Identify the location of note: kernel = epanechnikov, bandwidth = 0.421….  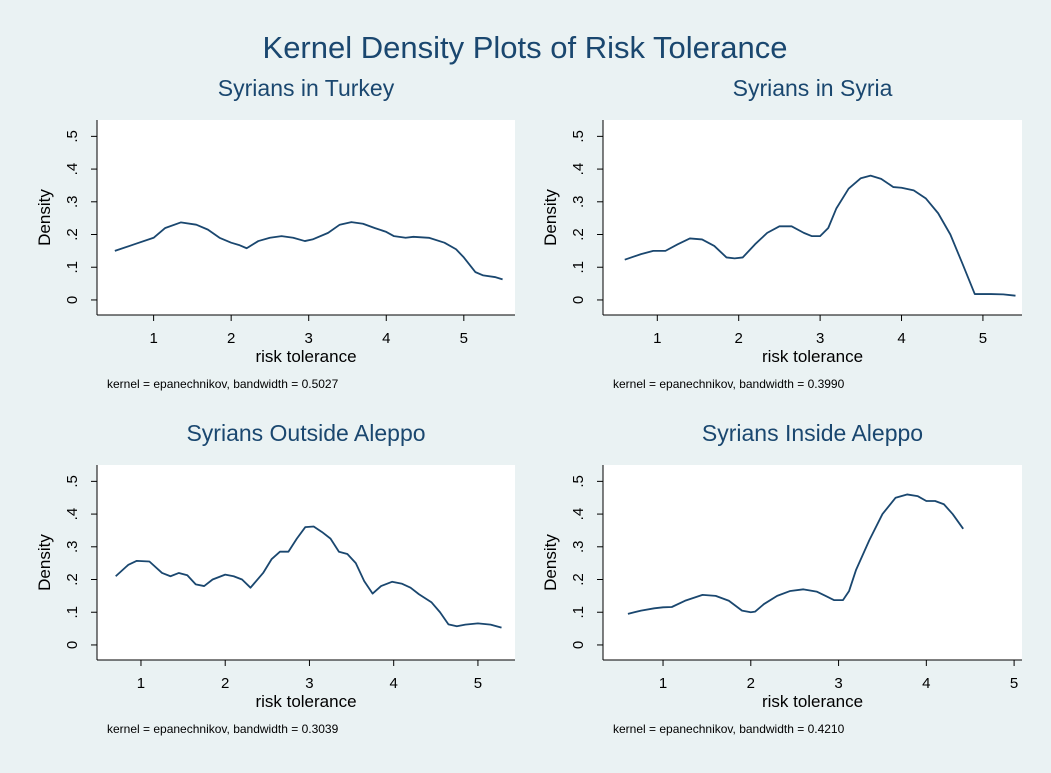
(729, 729).